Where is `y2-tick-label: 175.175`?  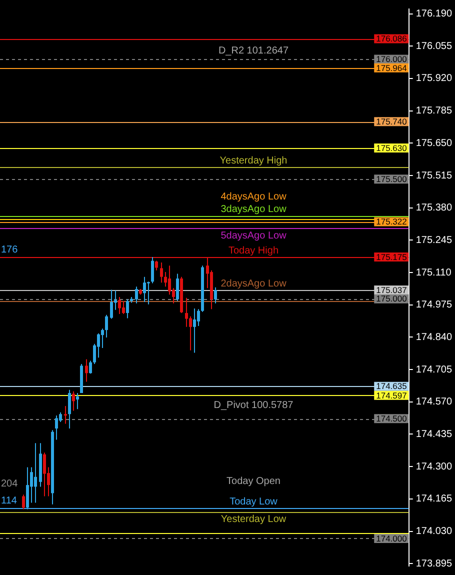 y2-tick-label: 175.175 is located at coordinates (392, 257).